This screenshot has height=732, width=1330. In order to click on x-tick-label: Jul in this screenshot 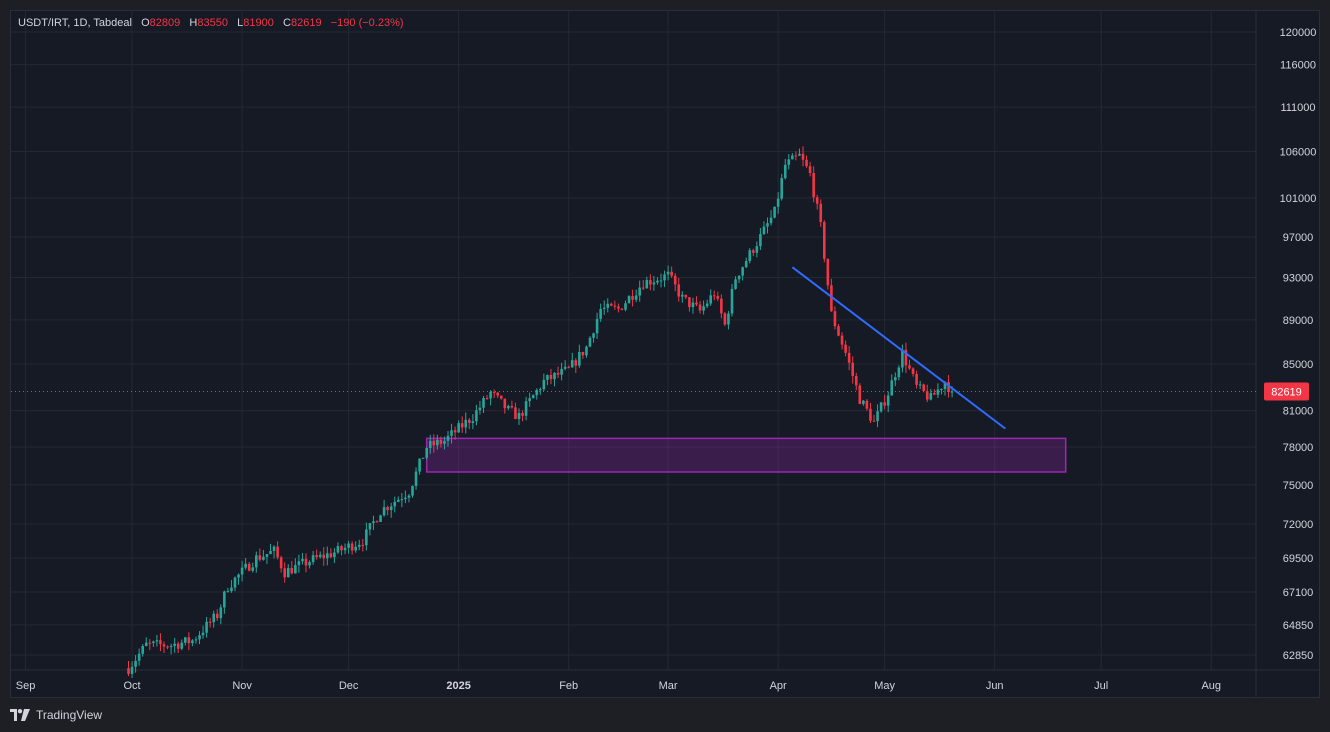, I will do `click(1101, 686)`.